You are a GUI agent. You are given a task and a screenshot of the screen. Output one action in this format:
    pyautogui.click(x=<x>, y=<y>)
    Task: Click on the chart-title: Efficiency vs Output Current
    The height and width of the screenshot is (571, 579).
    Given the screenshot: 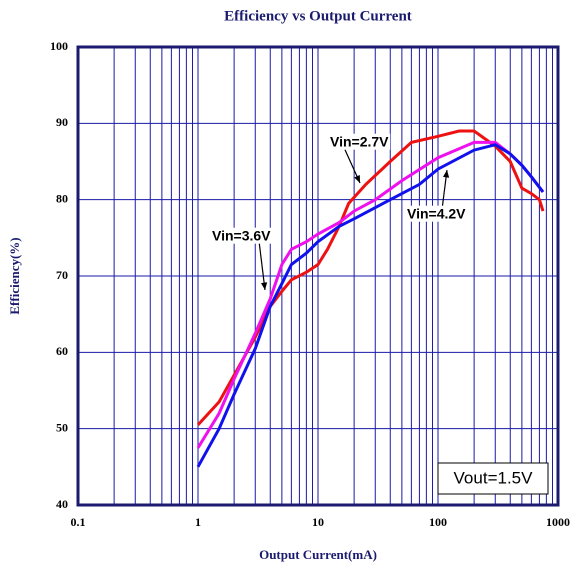 What is the action you would take?
    pyautogui.click(x=318, y=16)
    